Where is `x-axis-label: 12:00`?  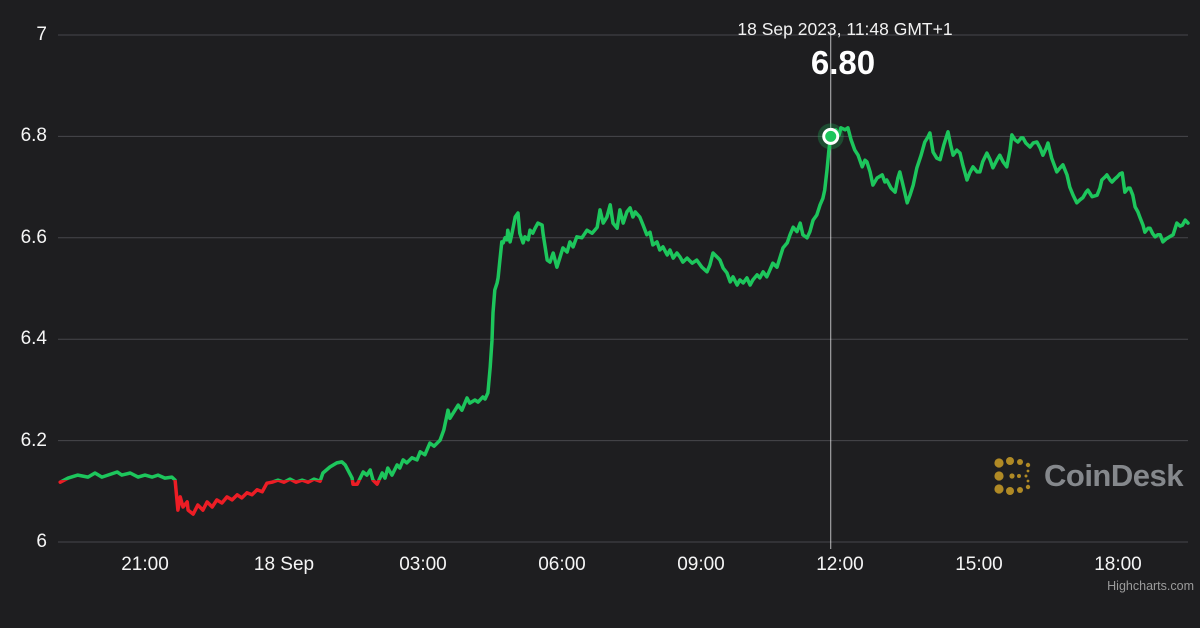 x-axis-label: 12:00 is located at coordinates (840, 564).